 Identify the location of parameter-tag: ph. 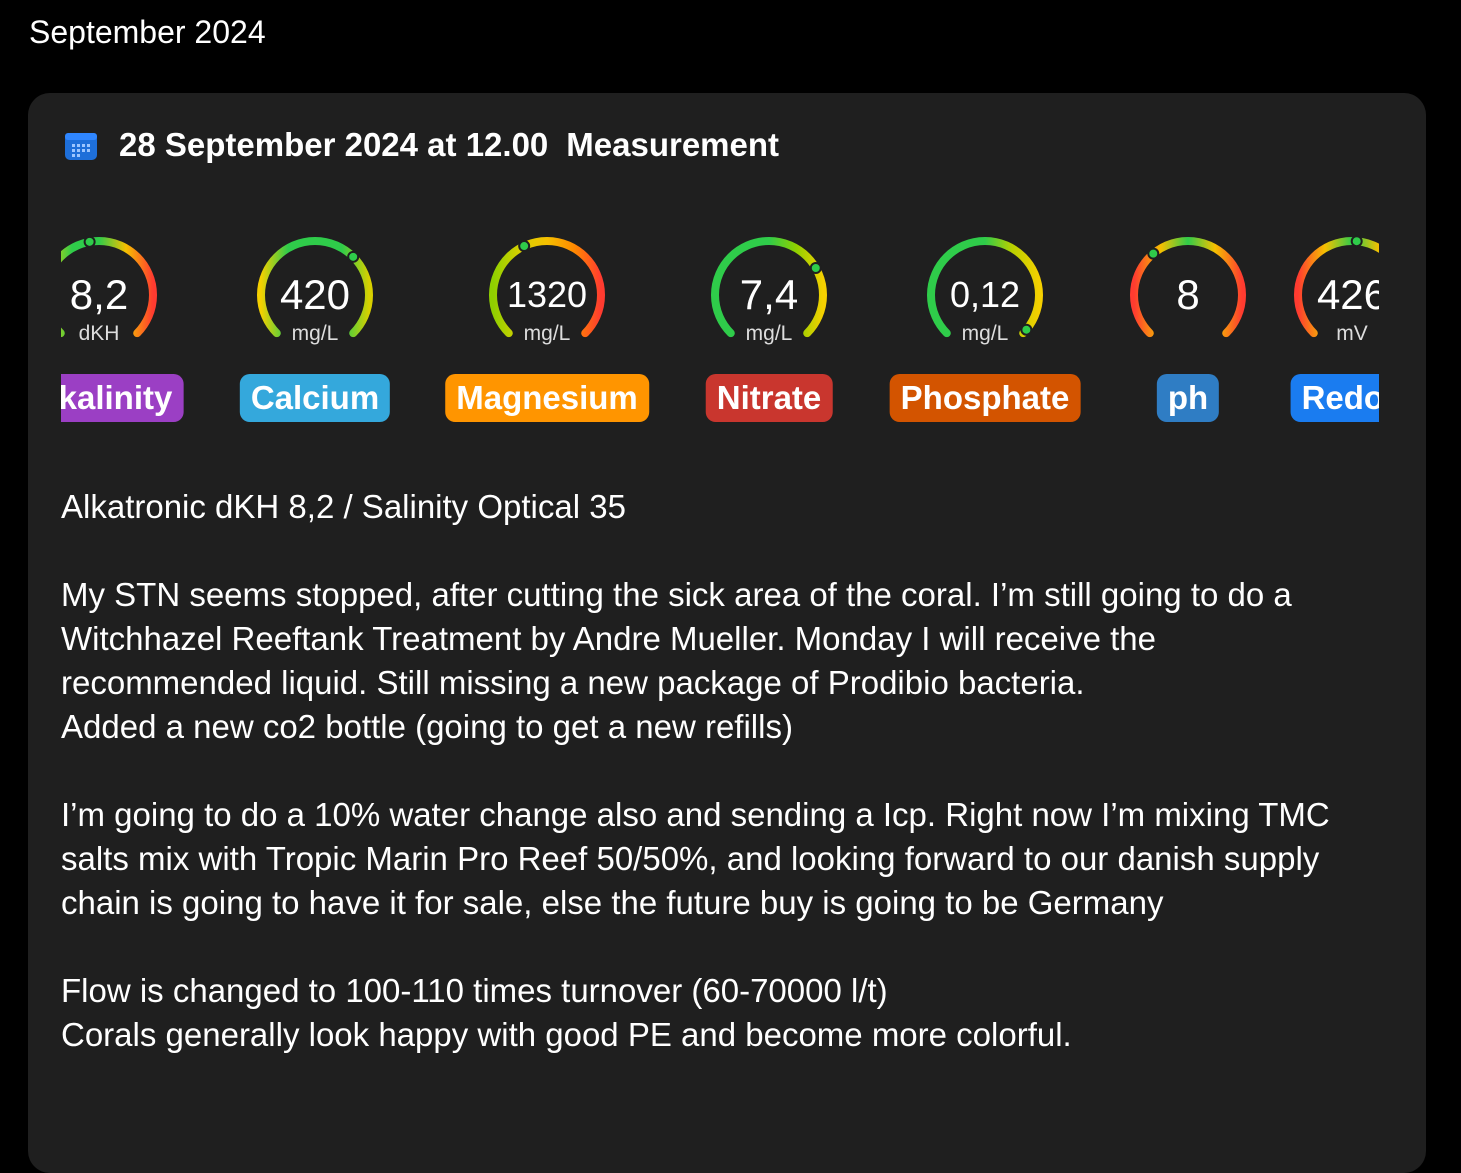
(1188, 398).